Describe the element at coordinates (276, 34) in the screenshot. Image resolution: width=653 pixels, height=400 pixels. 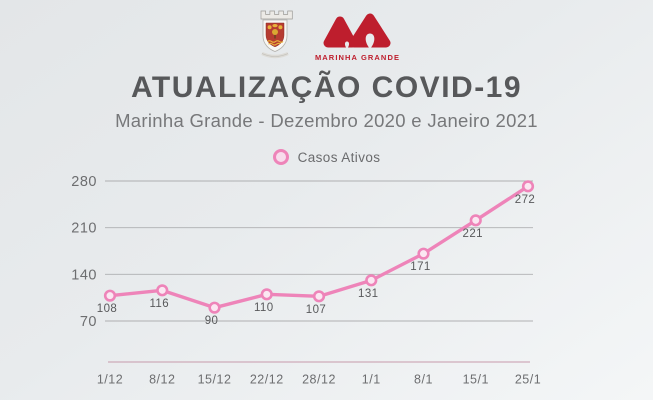
I see `municipal-crest-icon` at that location.